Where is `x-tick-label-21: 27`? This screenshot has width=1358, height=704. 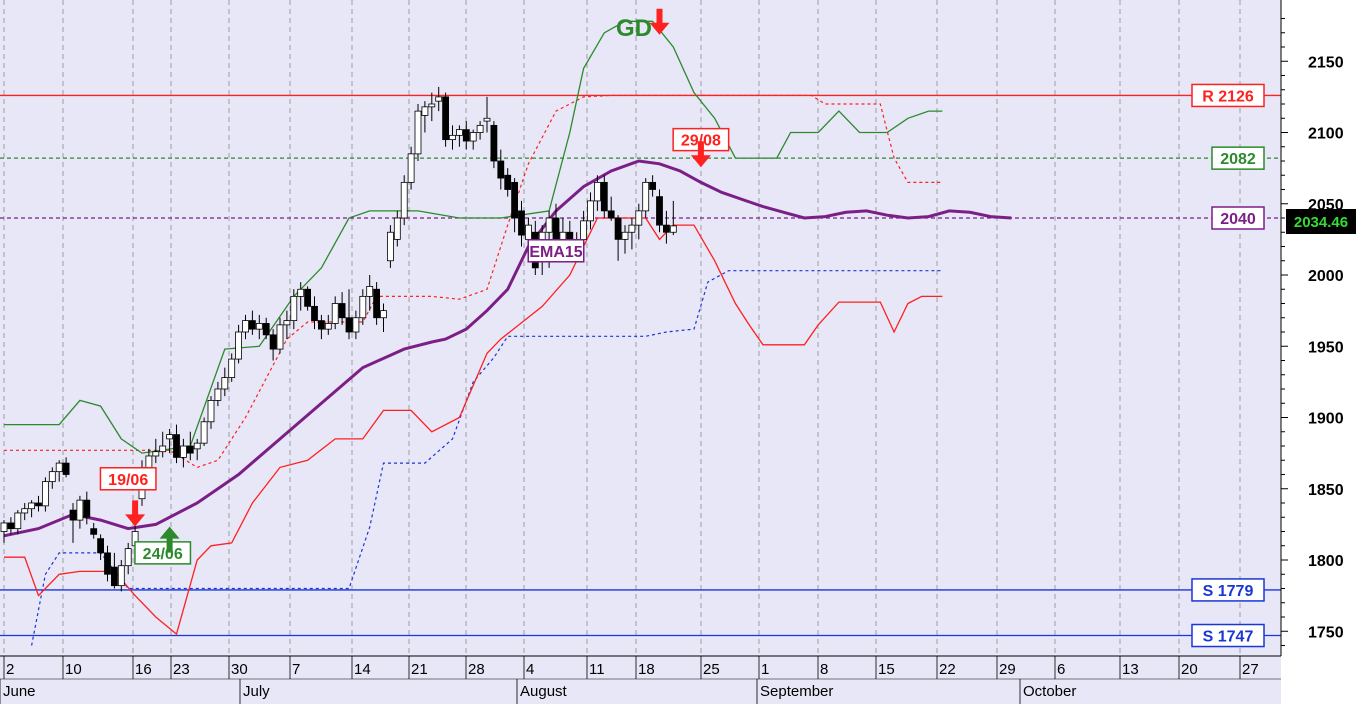
x-tick-label-21: 27 is located at coordinates (1250, 669).